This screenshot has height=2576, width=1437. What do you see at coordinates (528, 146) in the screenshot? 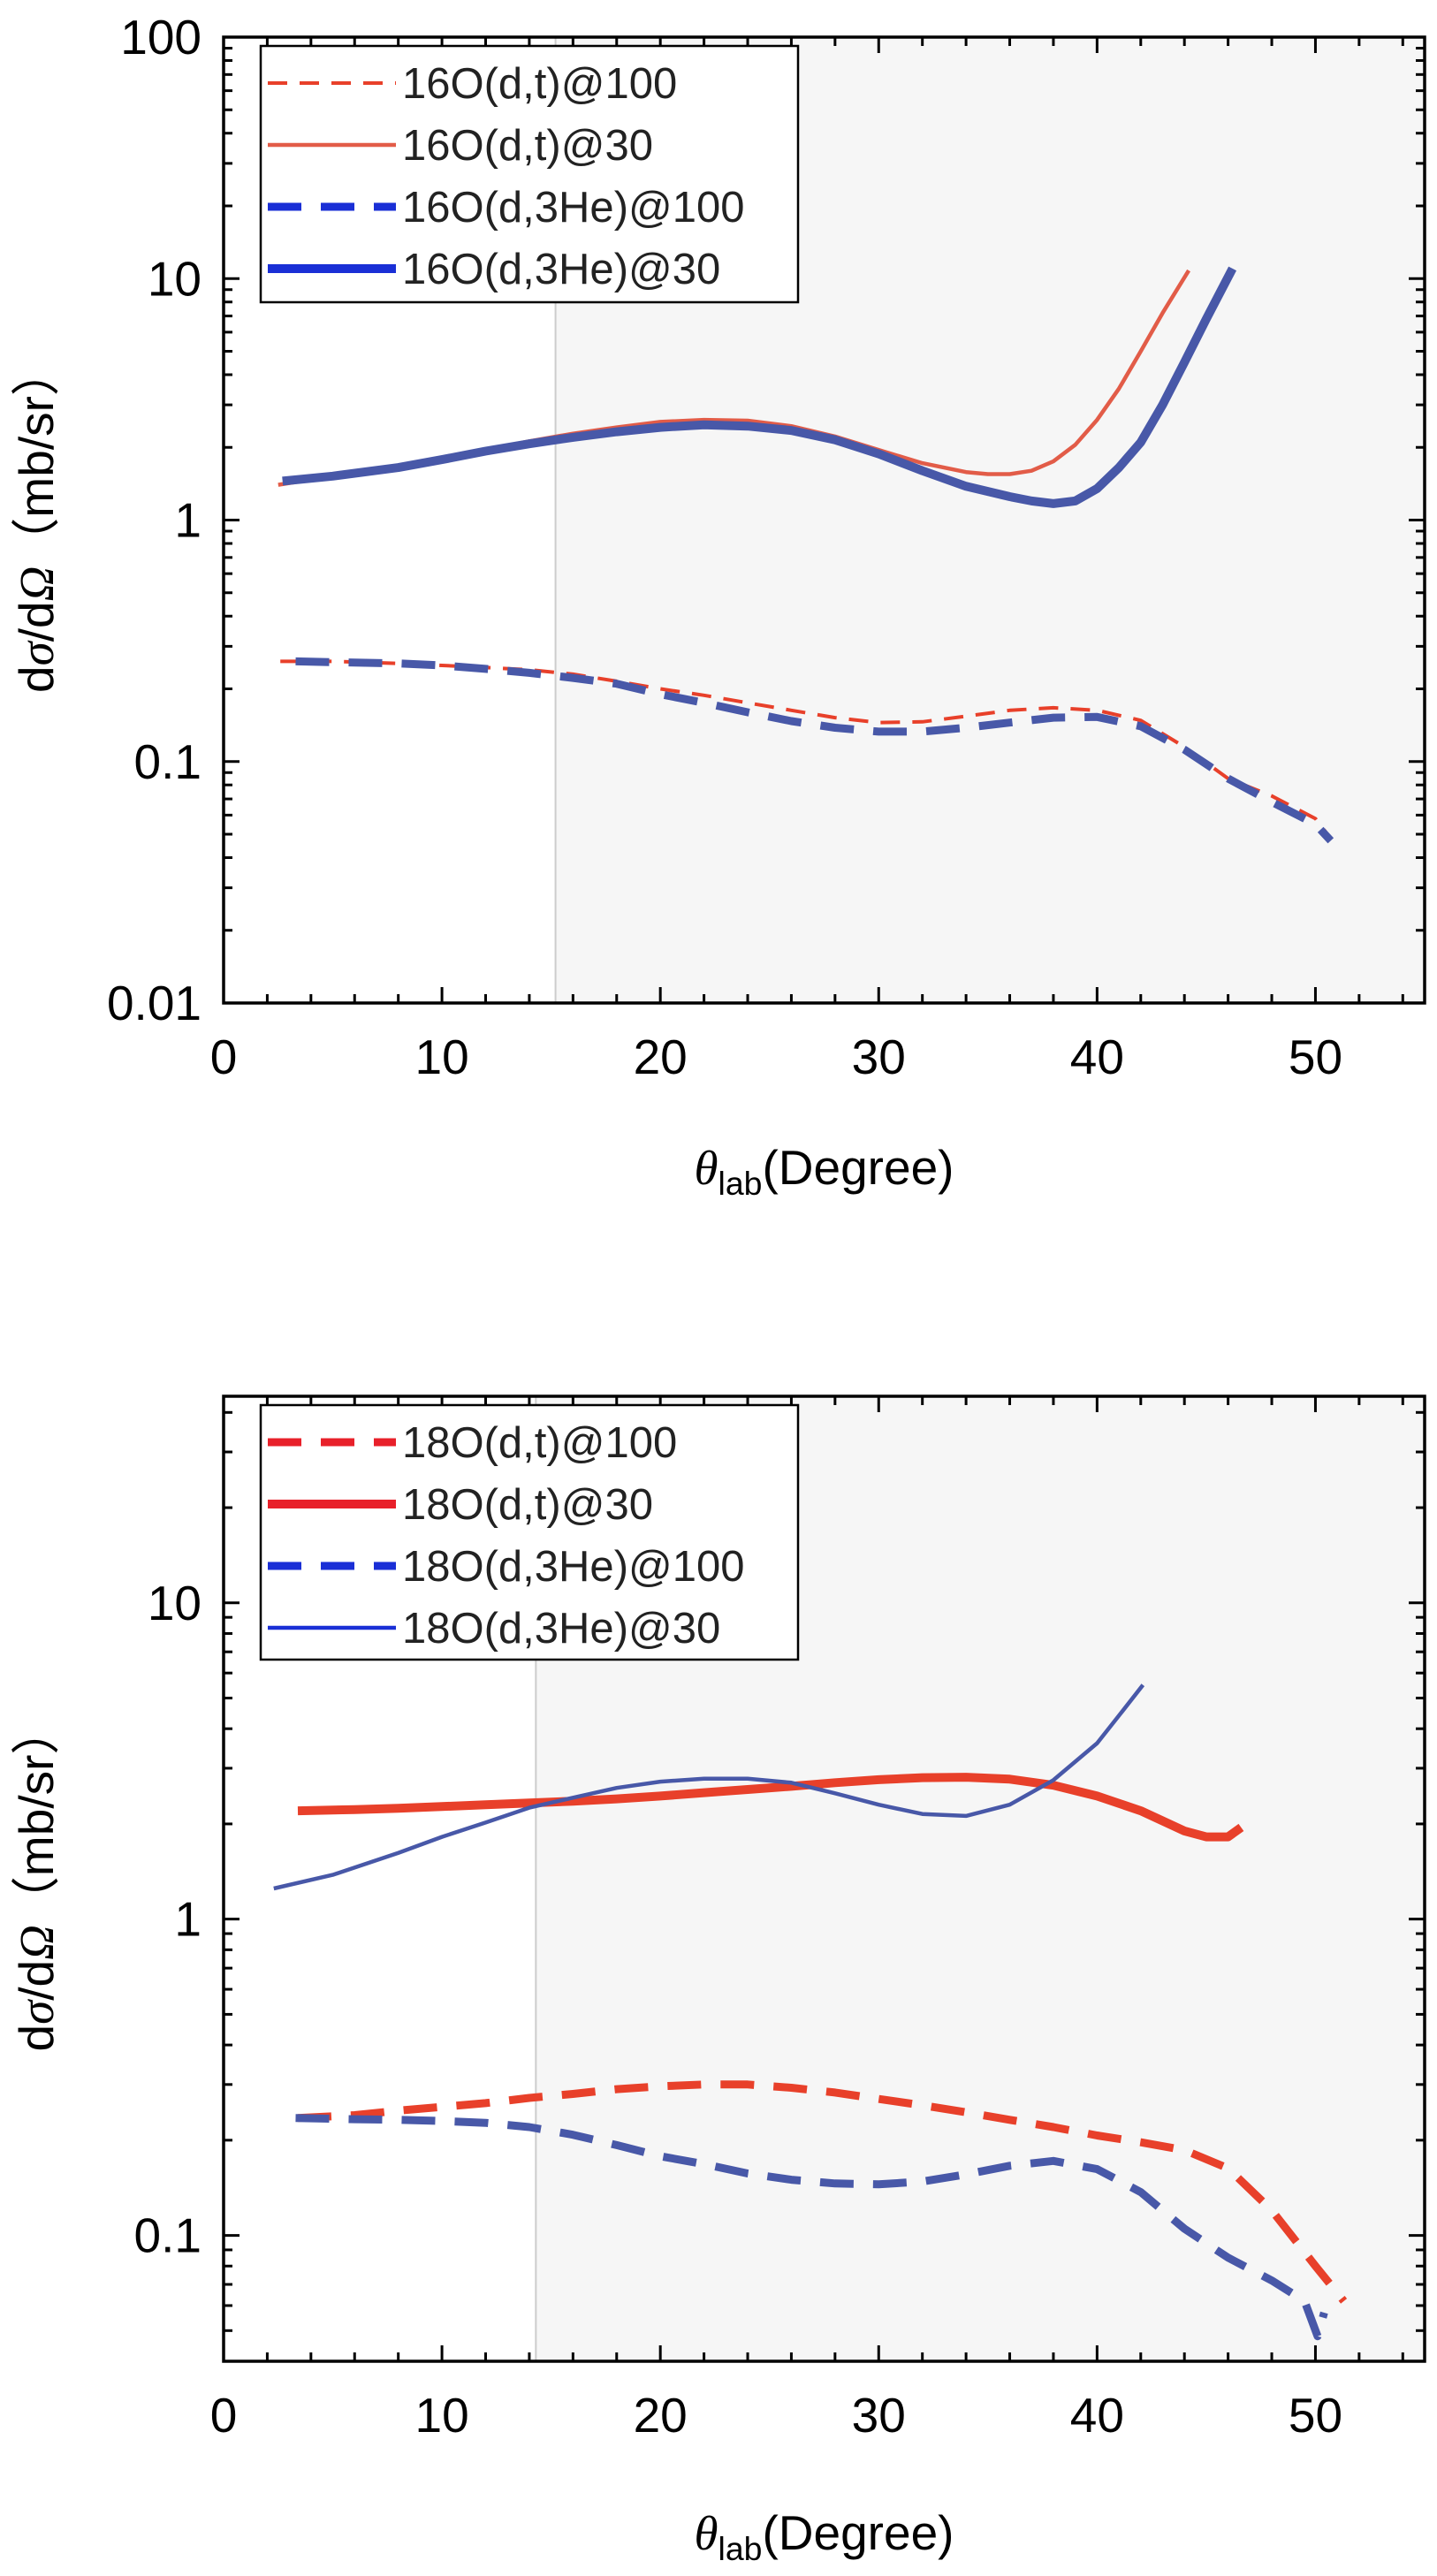
I see `legend-label: 16O(d,t)@30` at bounding box center [528, 146].